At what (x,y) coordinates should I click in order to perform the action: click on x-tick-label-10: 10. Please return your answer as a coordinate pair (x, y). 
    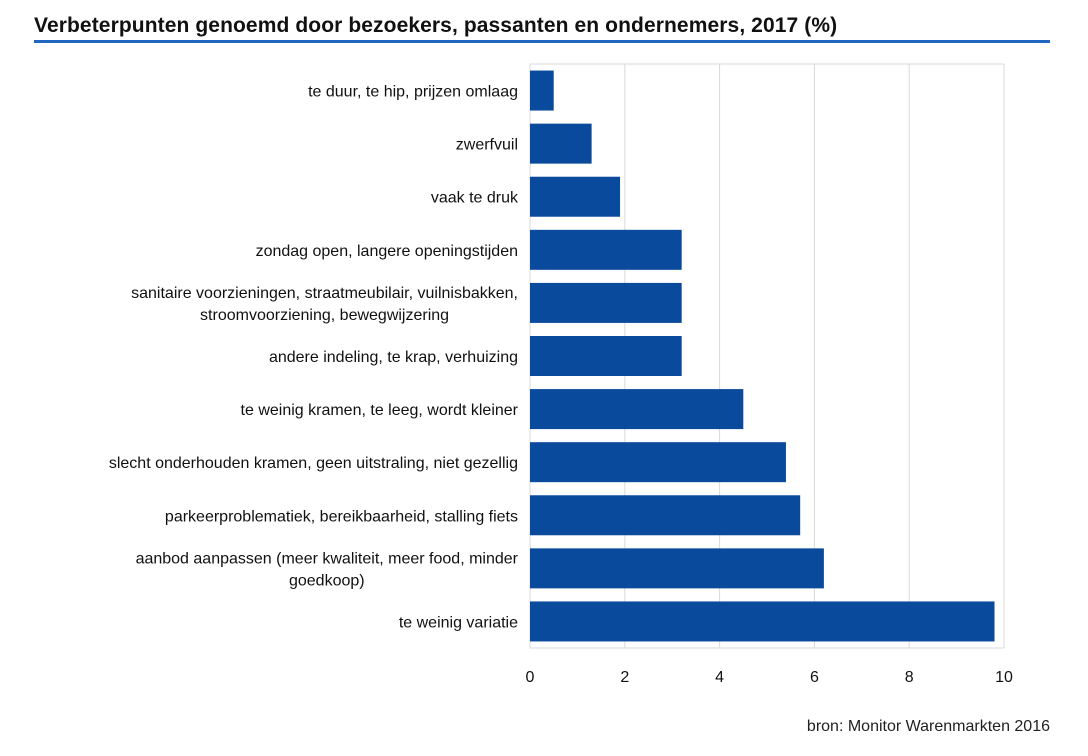
    Looking at the image, I should click on (1004, 677).